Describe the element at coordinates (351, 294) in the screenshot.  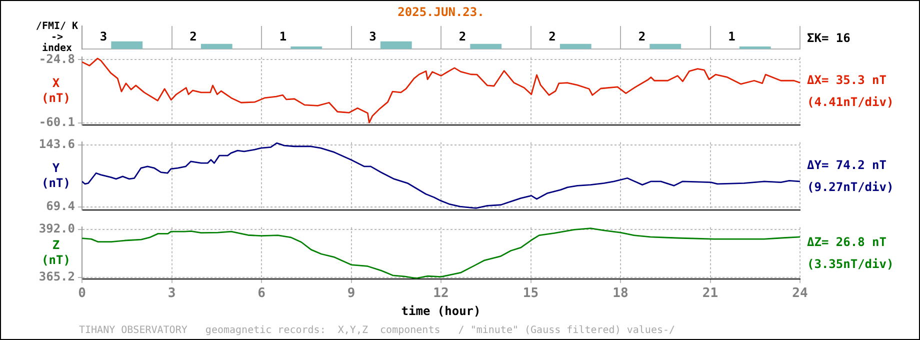
I see `x-tick-label: 9` at that location.